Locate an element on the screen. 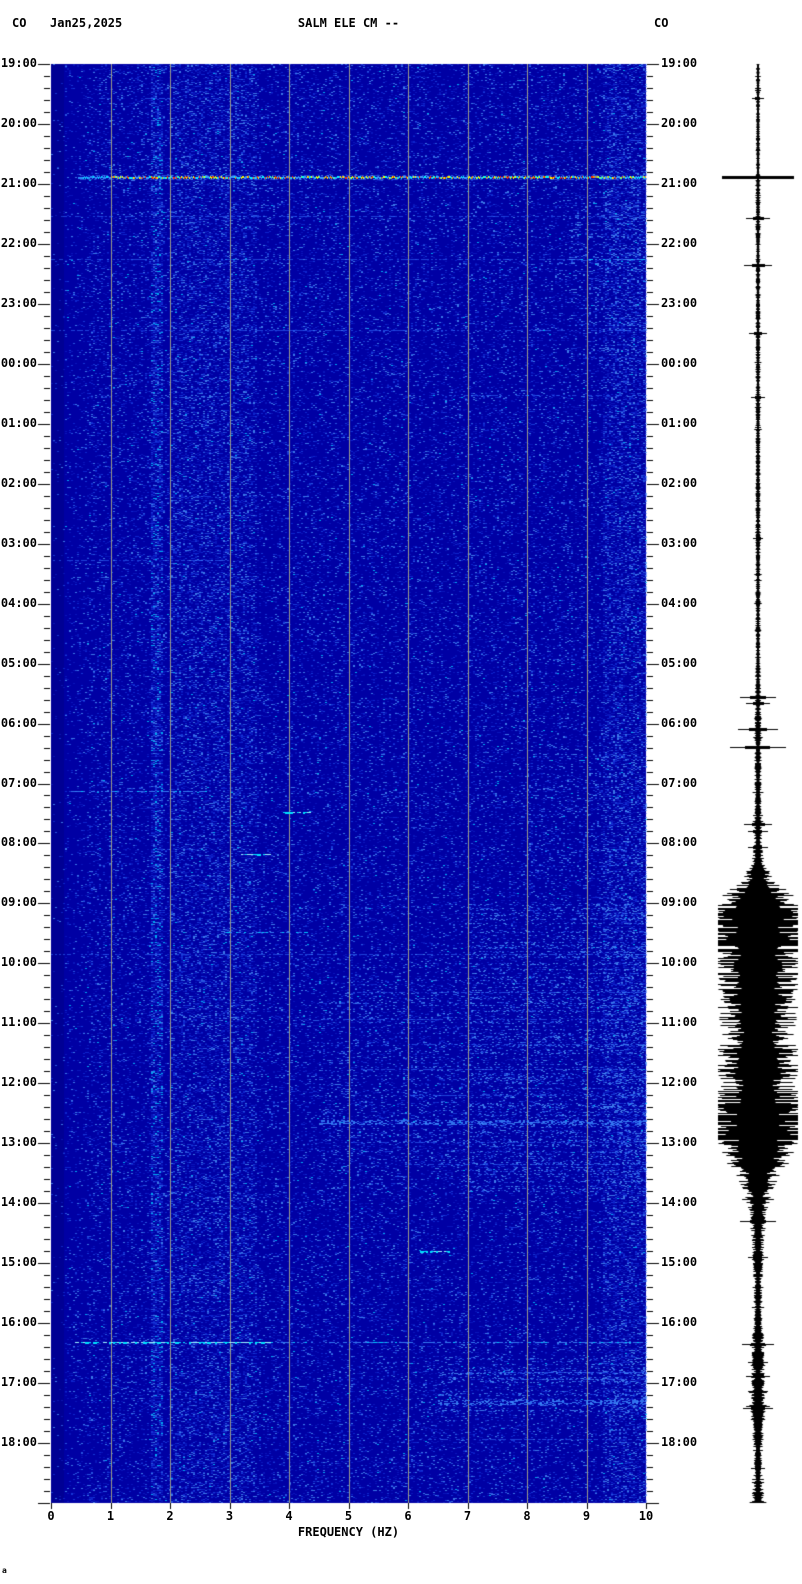  time-label-right: 14:00 is located at coordinates (679, 1202).